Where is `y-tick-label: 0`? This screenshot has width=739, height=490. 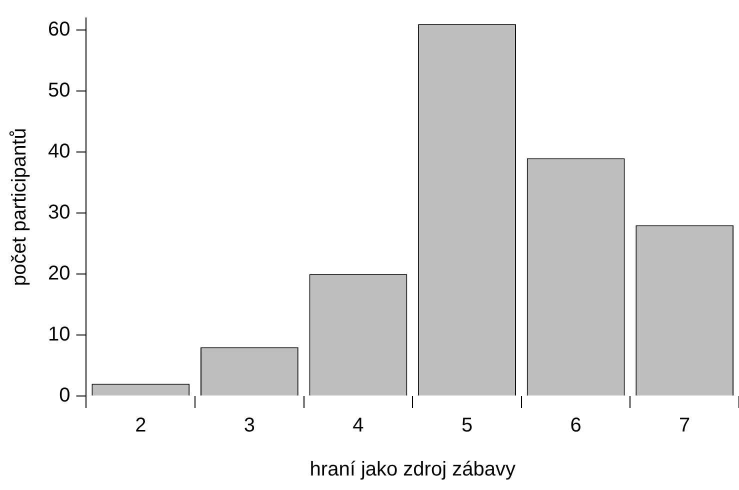 y-tick-label: 0 is located at coordinates (64, 395).